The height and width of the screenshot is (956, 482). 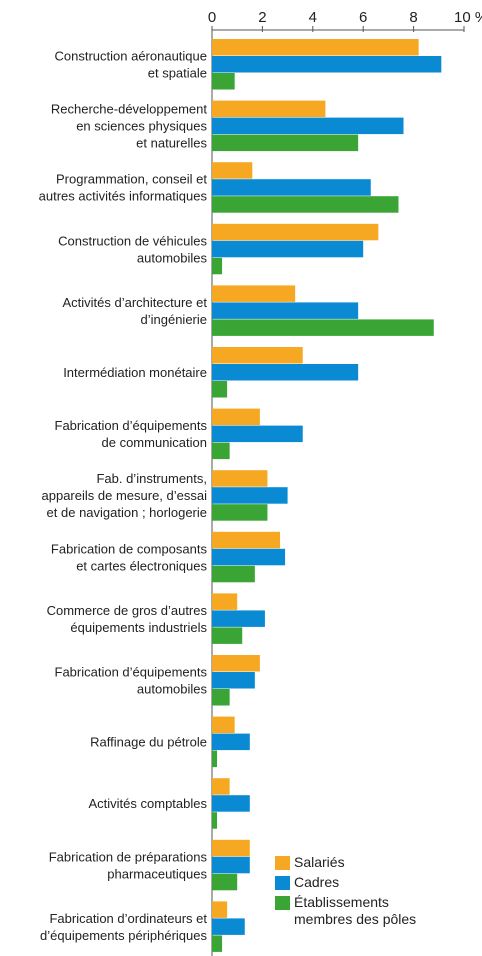 What do you see at coordinates (359, 882) in the screenshot?
I see `legend-item: Cadres` at bounding box center [359, 882].